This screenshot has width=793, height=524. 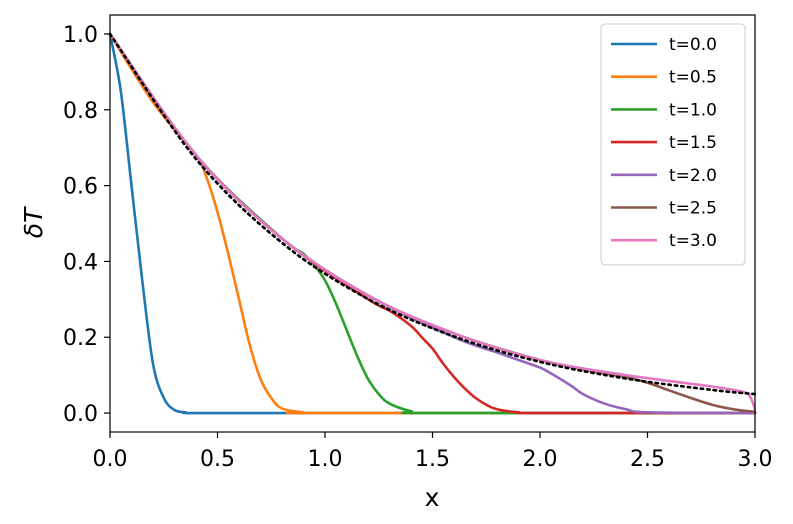 What do you see at coordinates (80, 262) in the screenshot?
I see `y-tick-label: 0.4` at bounding box center [80, 262].